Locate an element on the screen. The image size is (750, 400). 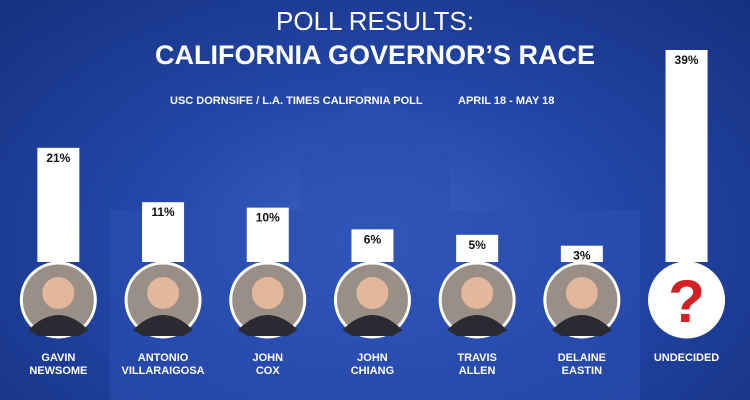
undecided-icon: ? is located at coordinates (686, 301).